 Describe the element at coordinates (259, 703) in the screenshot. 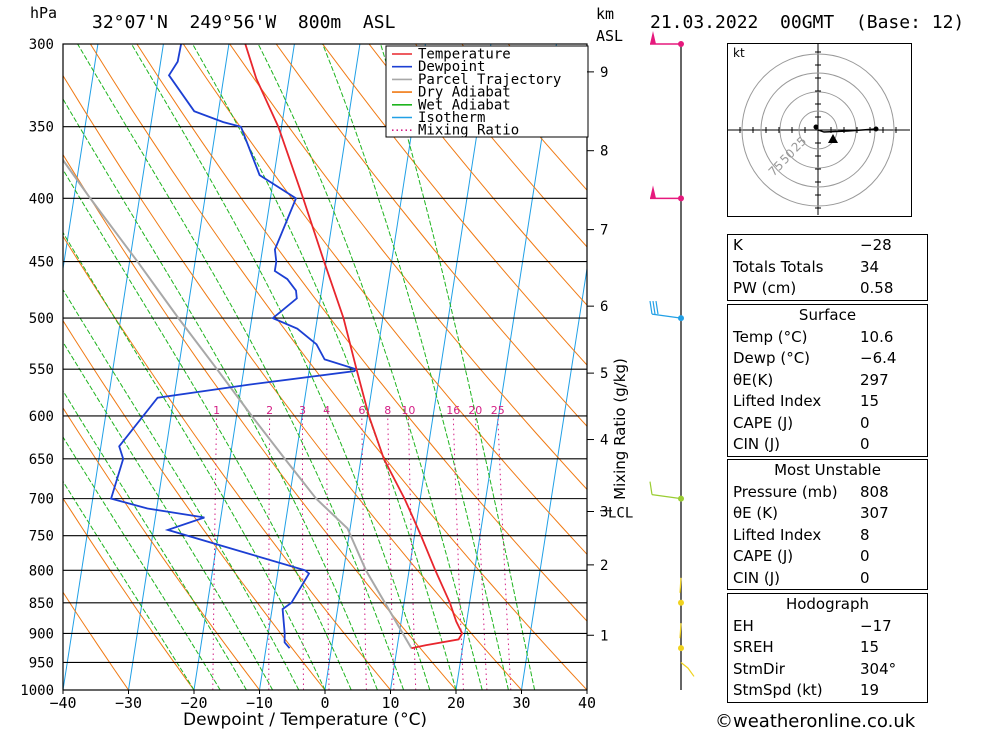

I see `x-tick-label: −10` at that location.